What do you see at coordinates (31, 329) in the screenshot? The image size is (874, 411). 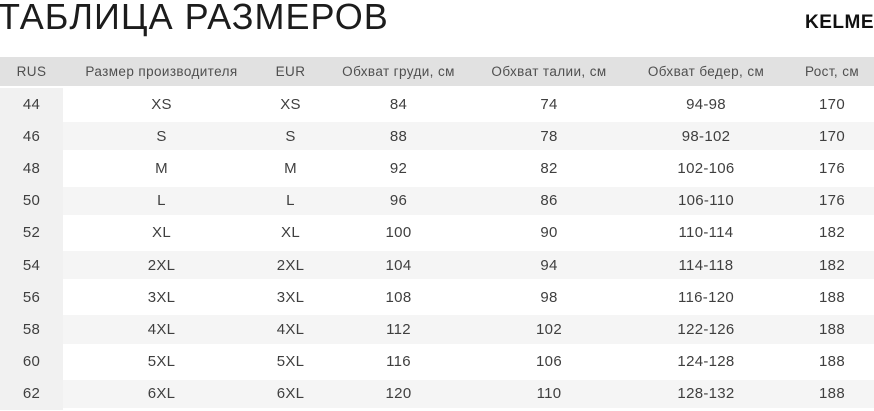 I see `cell-r7-c0: 58` at bounding box center [31, 329].